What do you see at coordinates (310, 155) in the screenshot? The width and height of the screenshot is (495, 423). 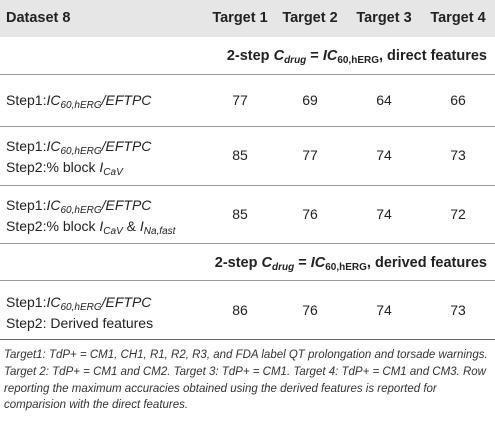 I see `cell-target-2: 77` at bounding box center [310, 155].